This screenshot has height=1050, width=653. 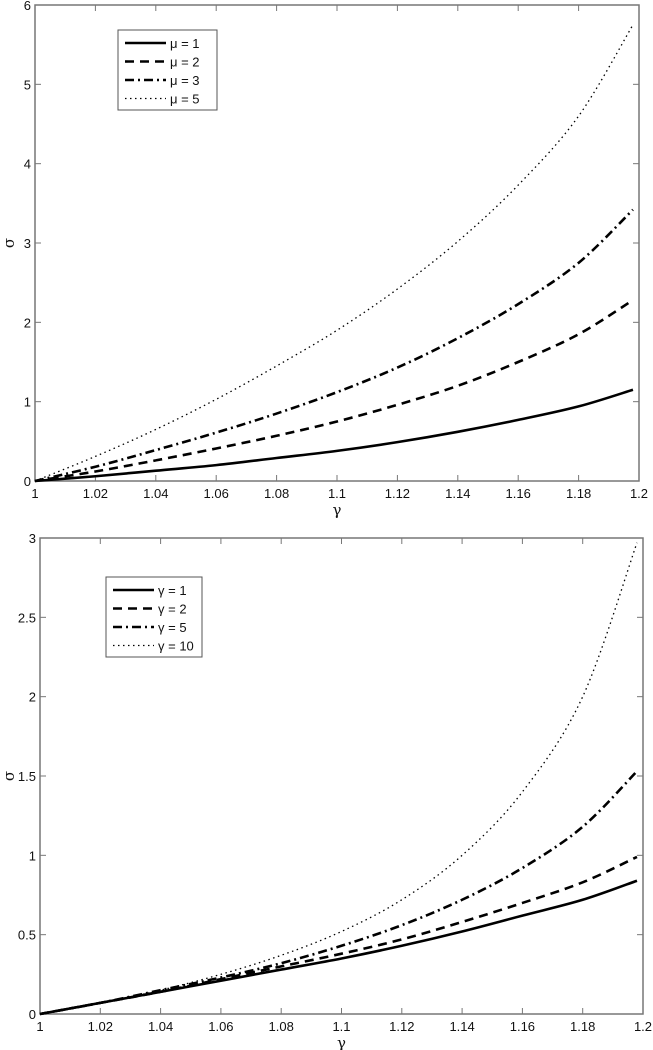 I want to click on legend-entry-label: μ = 5, so click(x=185, y=99).